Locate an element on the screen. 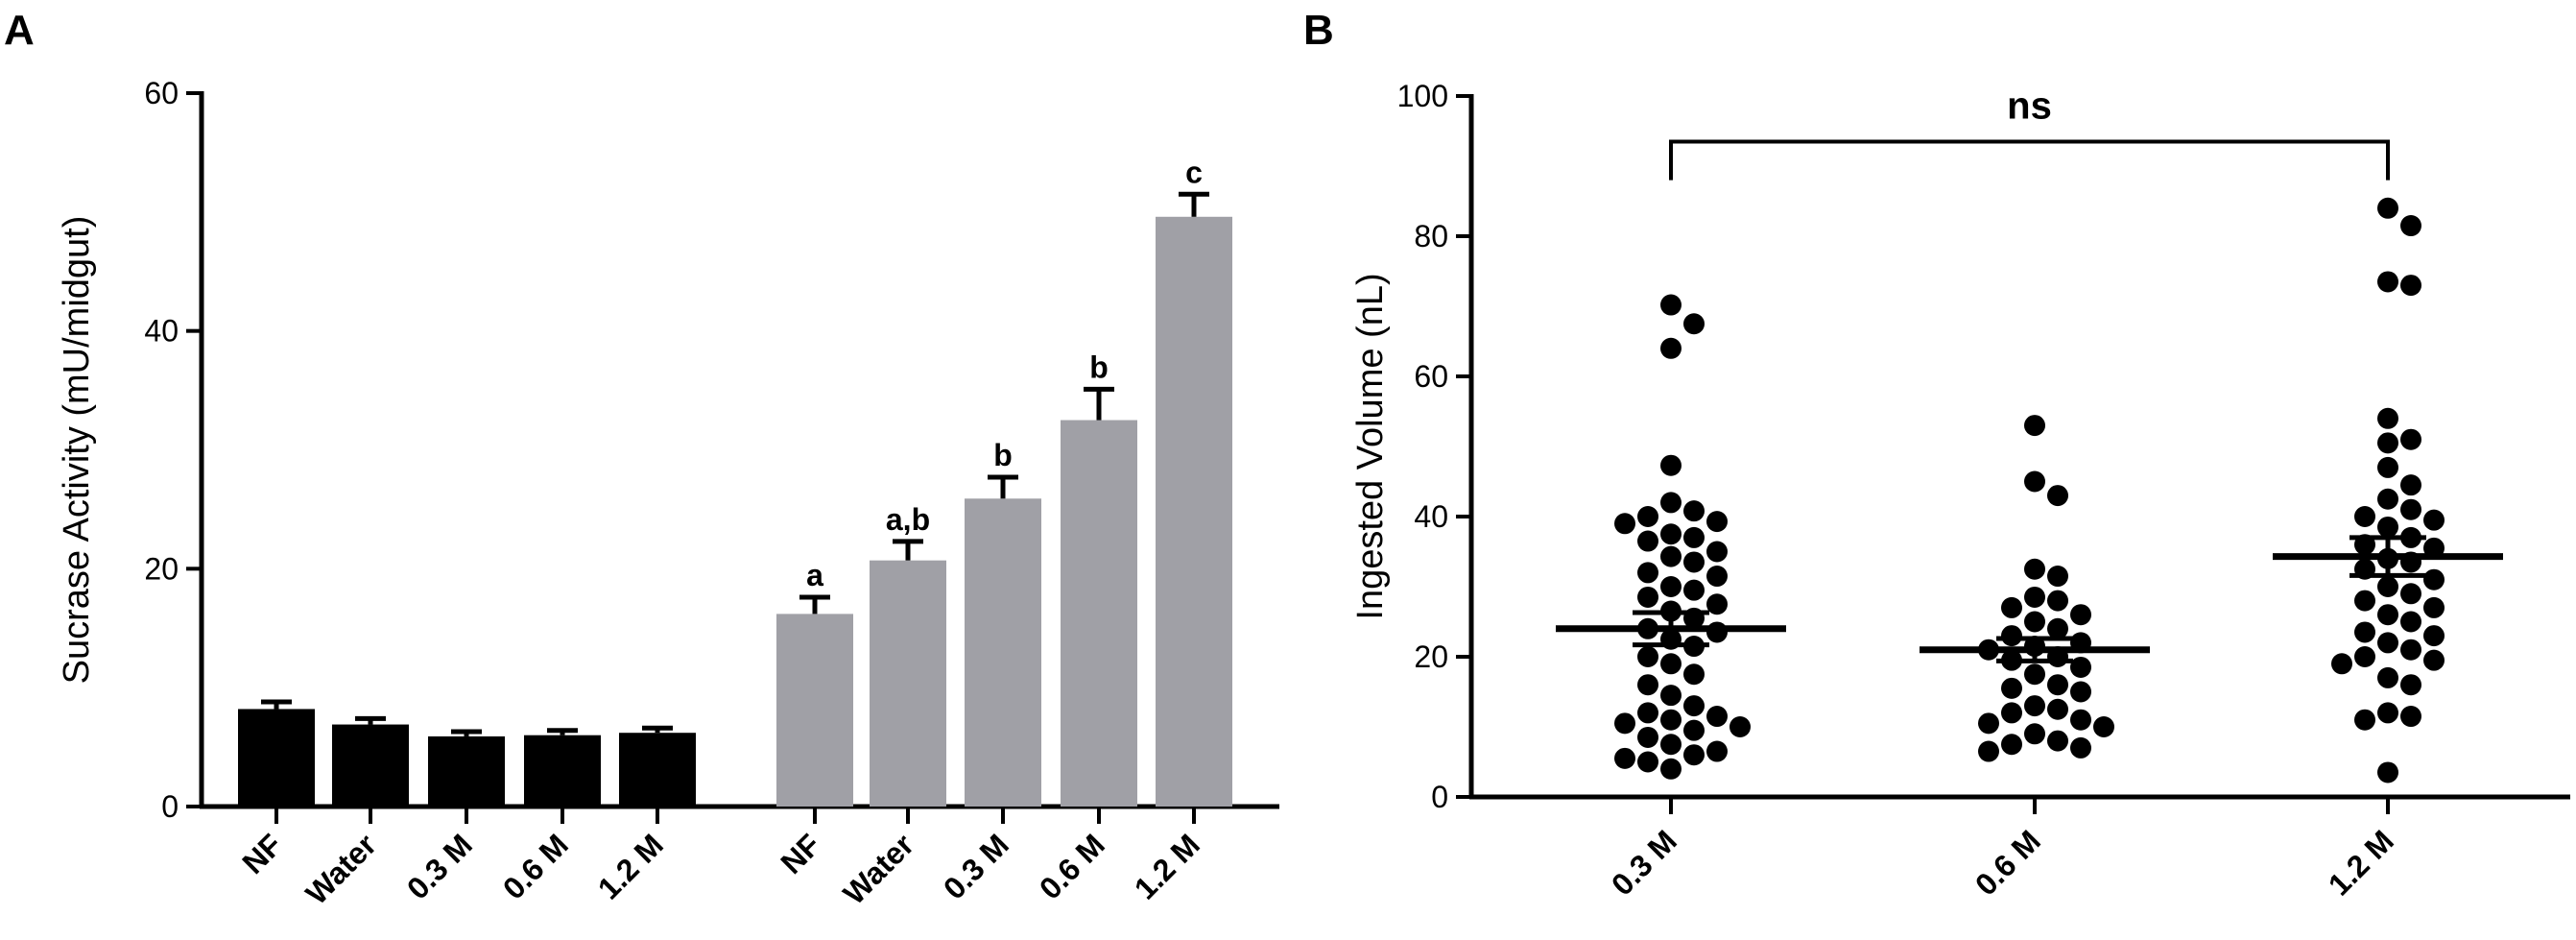 The height and width of the screenshot is (940, 2576). y-axis-label: Sucrase Activity (mU/midgut) is located at coordinates (77, 450).